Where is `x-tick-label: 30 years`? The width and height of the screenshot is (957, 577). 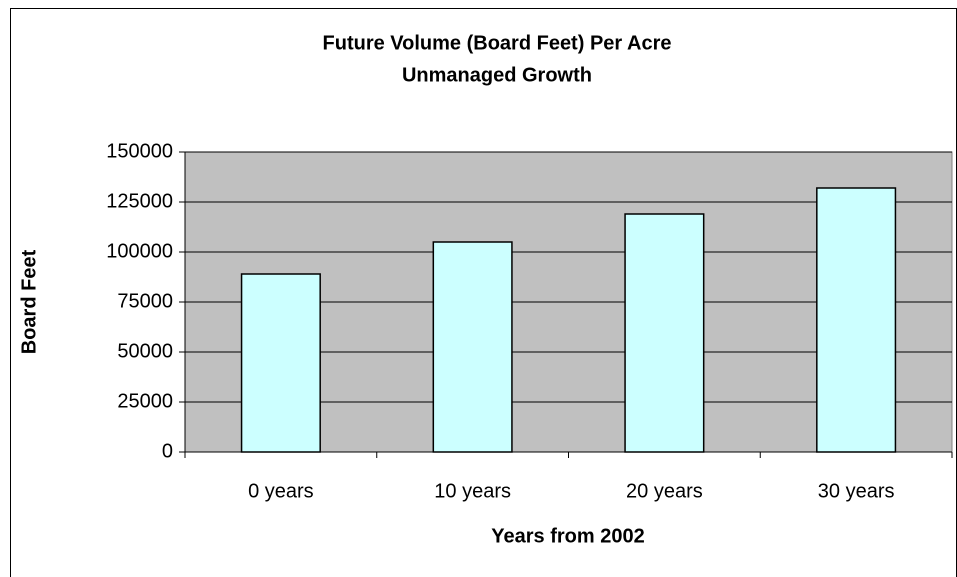
x-tick-label: 30 years is located at coordinates (856, 491).